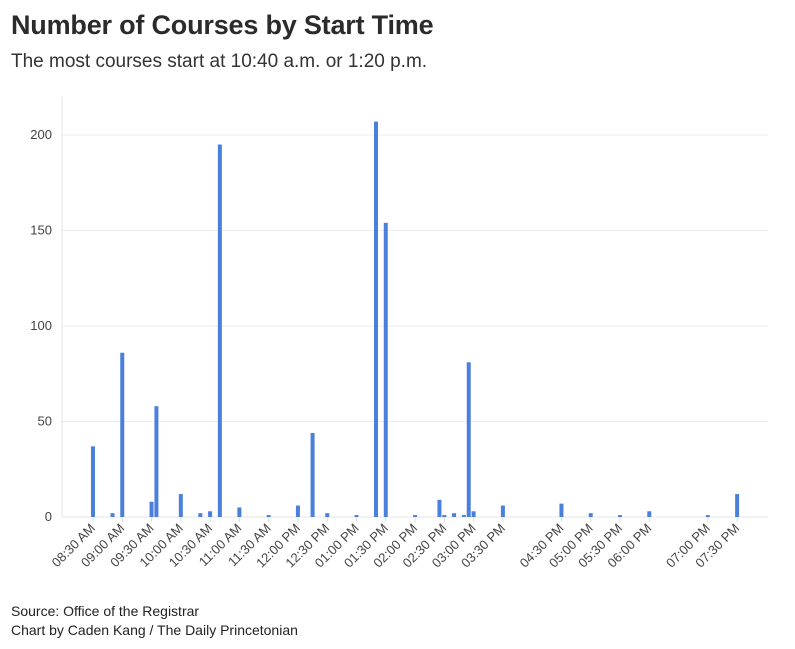  Describe the element at coordinates (45, 421) in the screenshot. I see `y-tick-label: 50` at that location.